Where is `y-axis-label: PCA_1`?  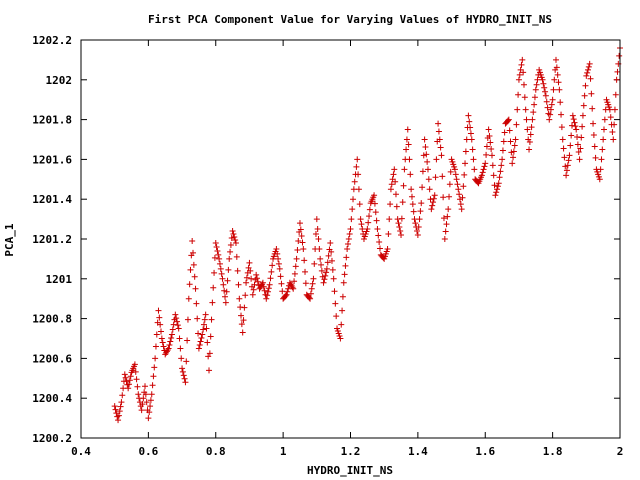 y-axis-label: PCA_1 is located at coordinates (9, 239).